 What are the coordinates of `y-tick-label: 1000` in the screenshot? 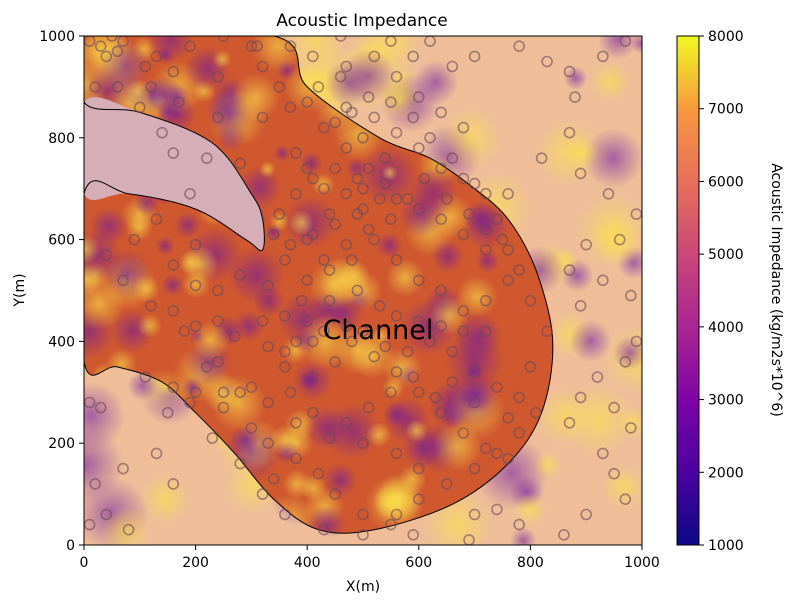 It's located at (57, 37).